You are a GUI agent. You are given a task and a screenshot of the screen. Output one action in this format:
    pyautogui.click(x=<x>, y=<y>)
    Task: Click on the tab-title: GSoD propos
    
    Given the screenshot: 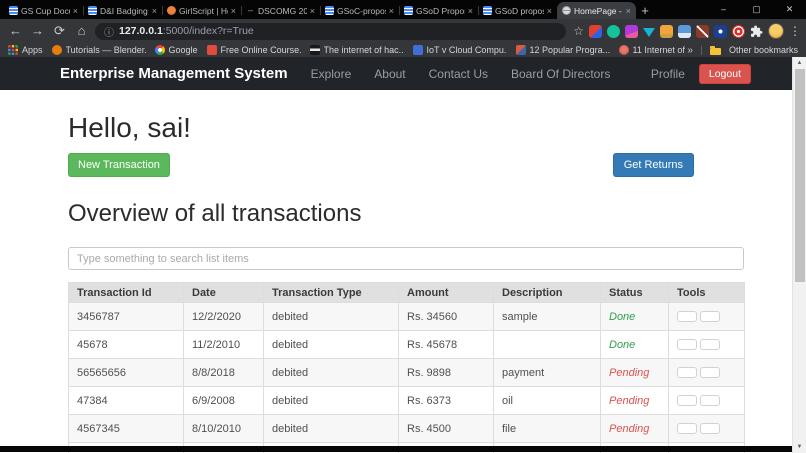 What is the action you would take?
    pyautogui.click(x=519, y=10)
    